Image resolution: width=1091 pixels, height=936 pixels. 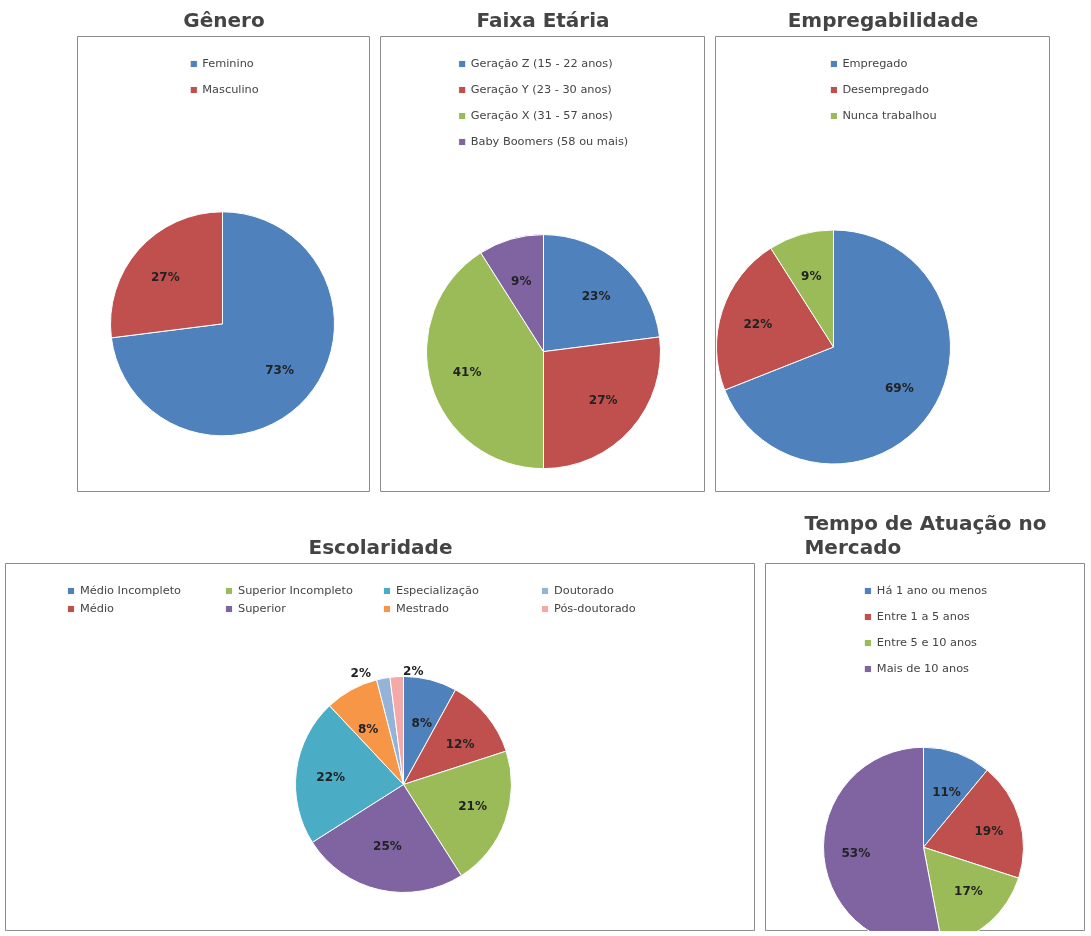 What do you see at coordinates (946, 792) in the screenshot?
I see `data-label: 11%` at bounding box center [946, 792].